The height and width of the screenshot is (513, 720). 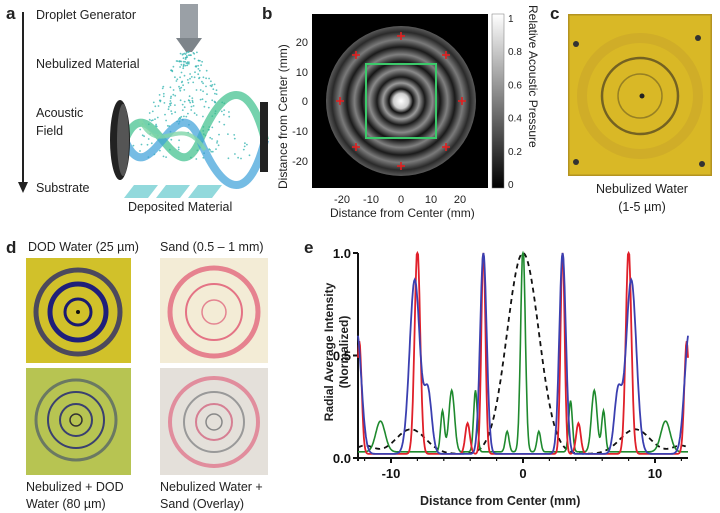 I want to click on colorbar-tick: 0.2, so click(x=515, y=152).